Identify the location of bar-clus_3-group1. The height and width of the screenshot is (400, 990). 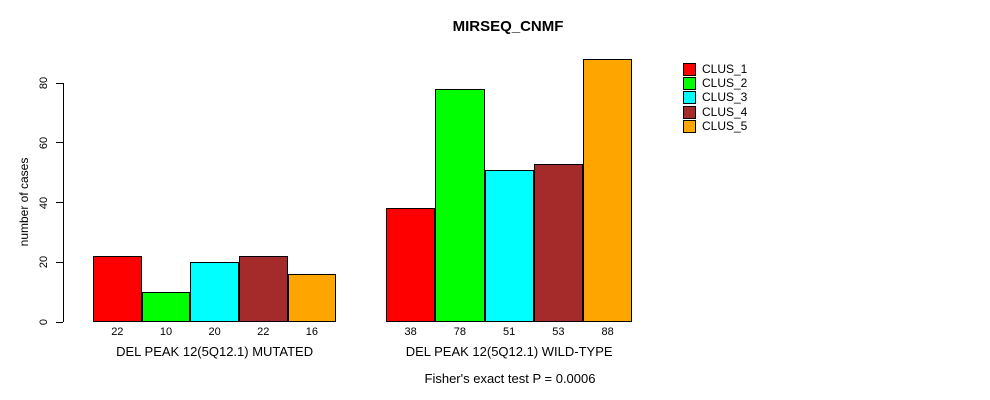
(214, 292).